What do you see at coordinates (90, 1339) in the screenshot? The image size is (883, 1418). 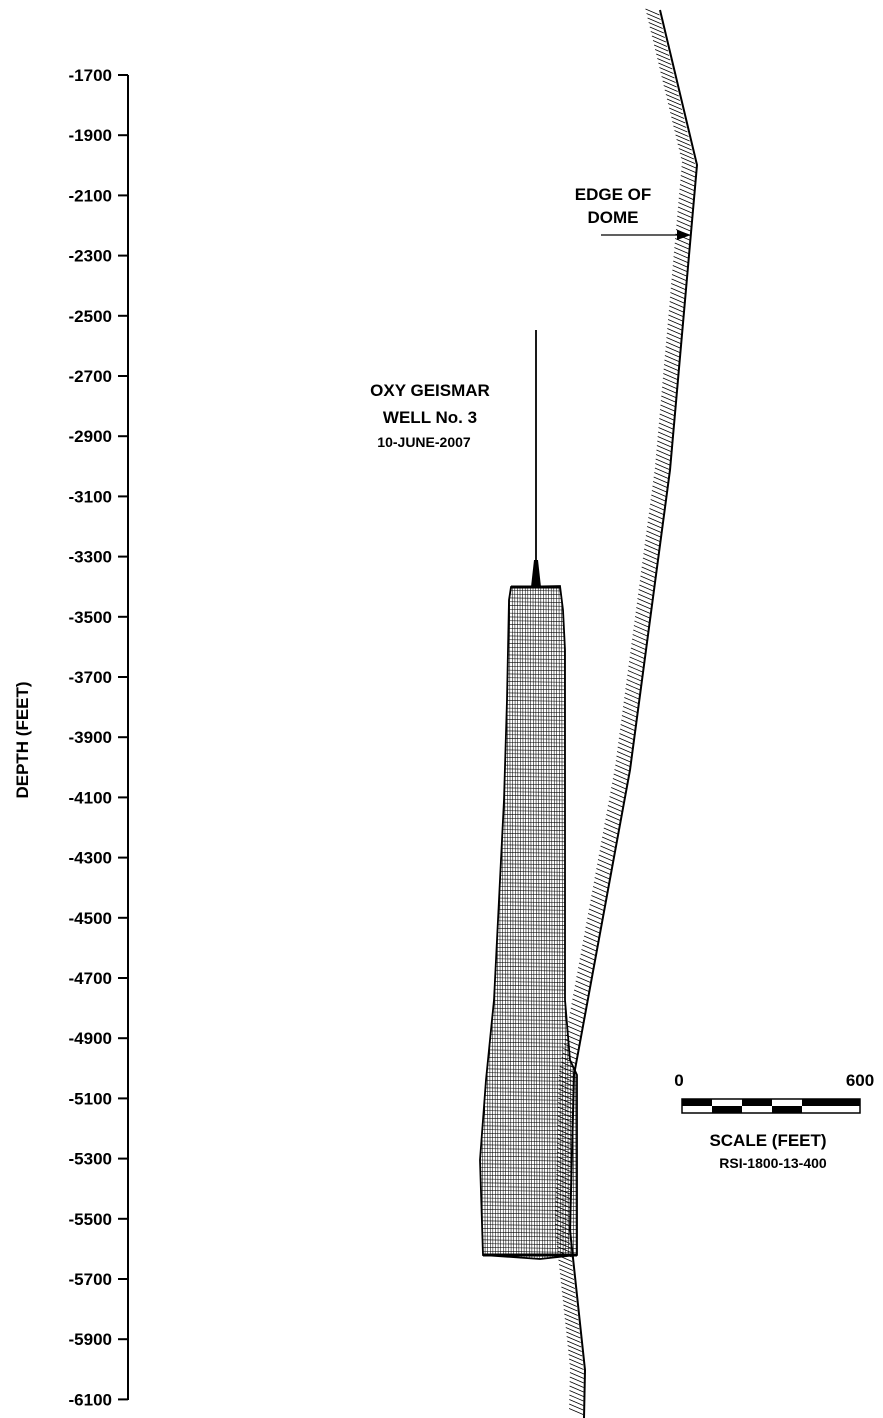 I see `depth-tick-label: -5900` at bounding box center [90, 1339].